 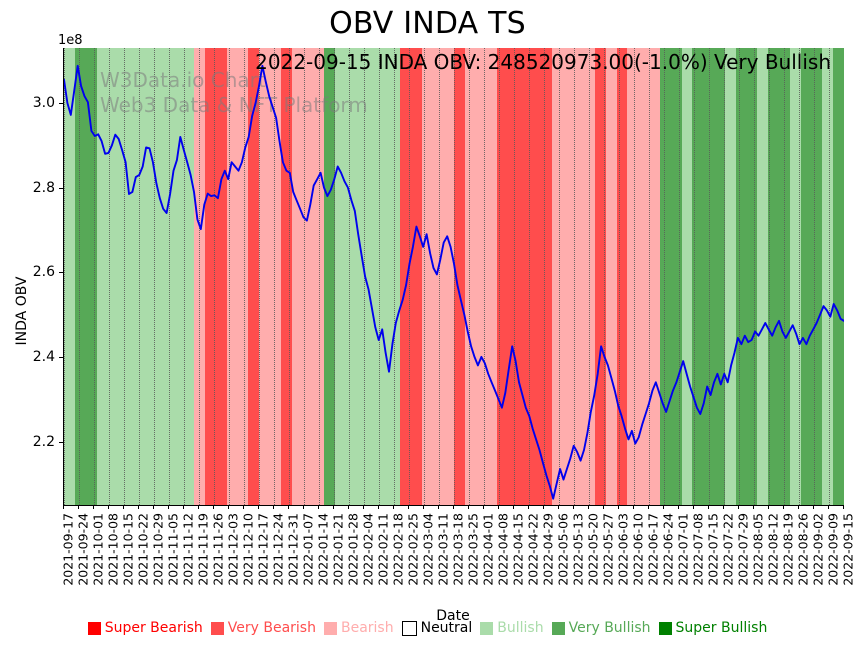 What do you see at coordinates (278, 549) in the screenshot?
I see `x-tick-label: 2021-12-24` at bounding box center [278, 549].